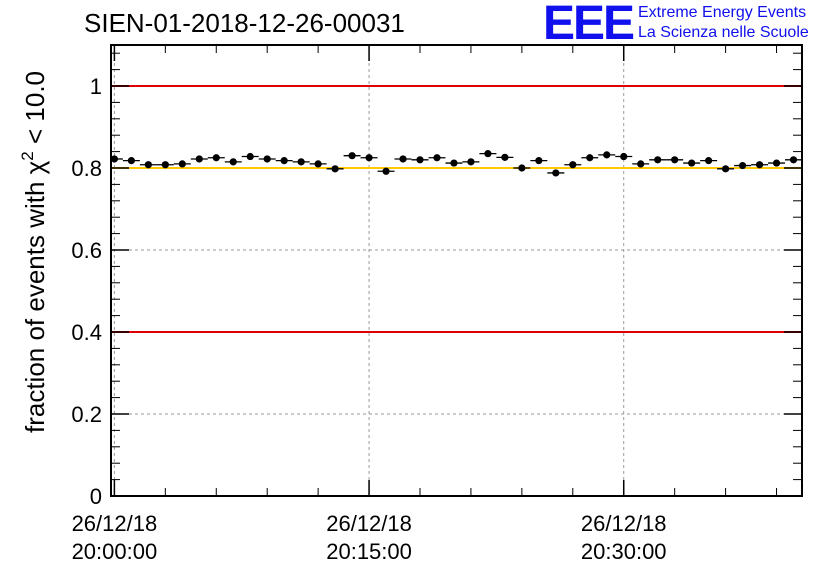  I want to click on x-tick-time: 20:30:00, so click(624, 551).